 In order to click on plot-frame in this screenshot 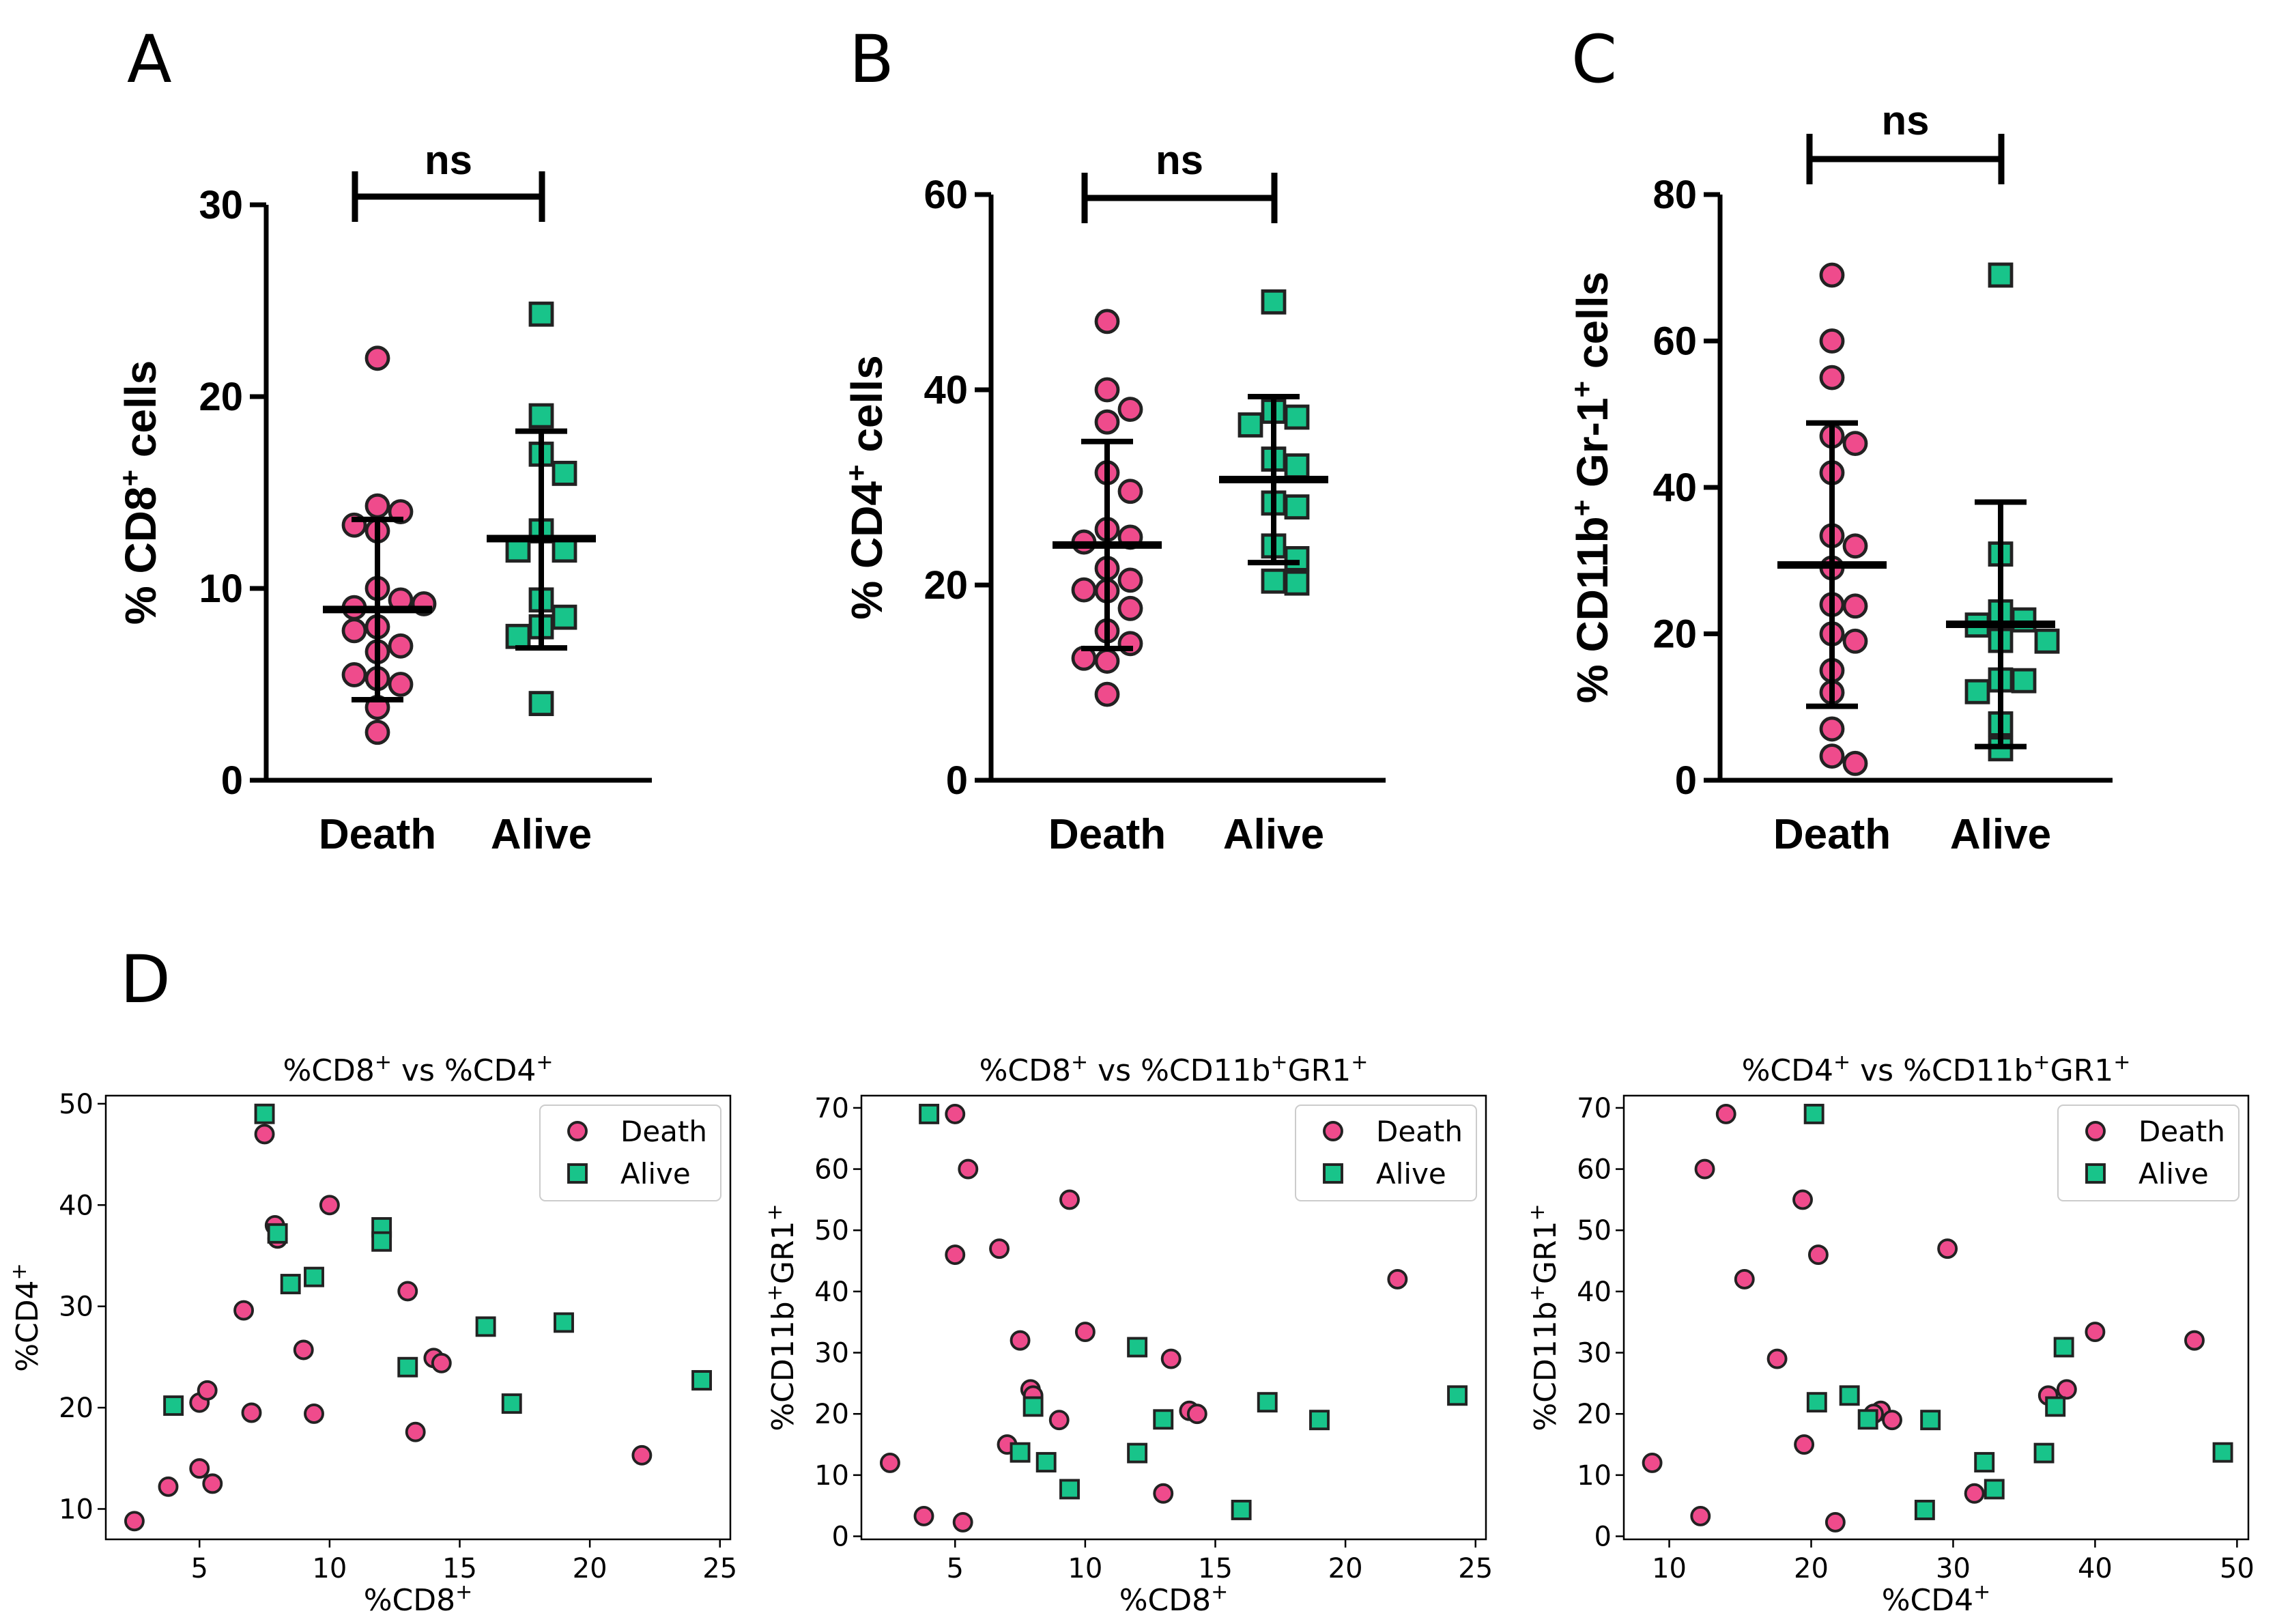, I will do `click(1936, 1317)`.